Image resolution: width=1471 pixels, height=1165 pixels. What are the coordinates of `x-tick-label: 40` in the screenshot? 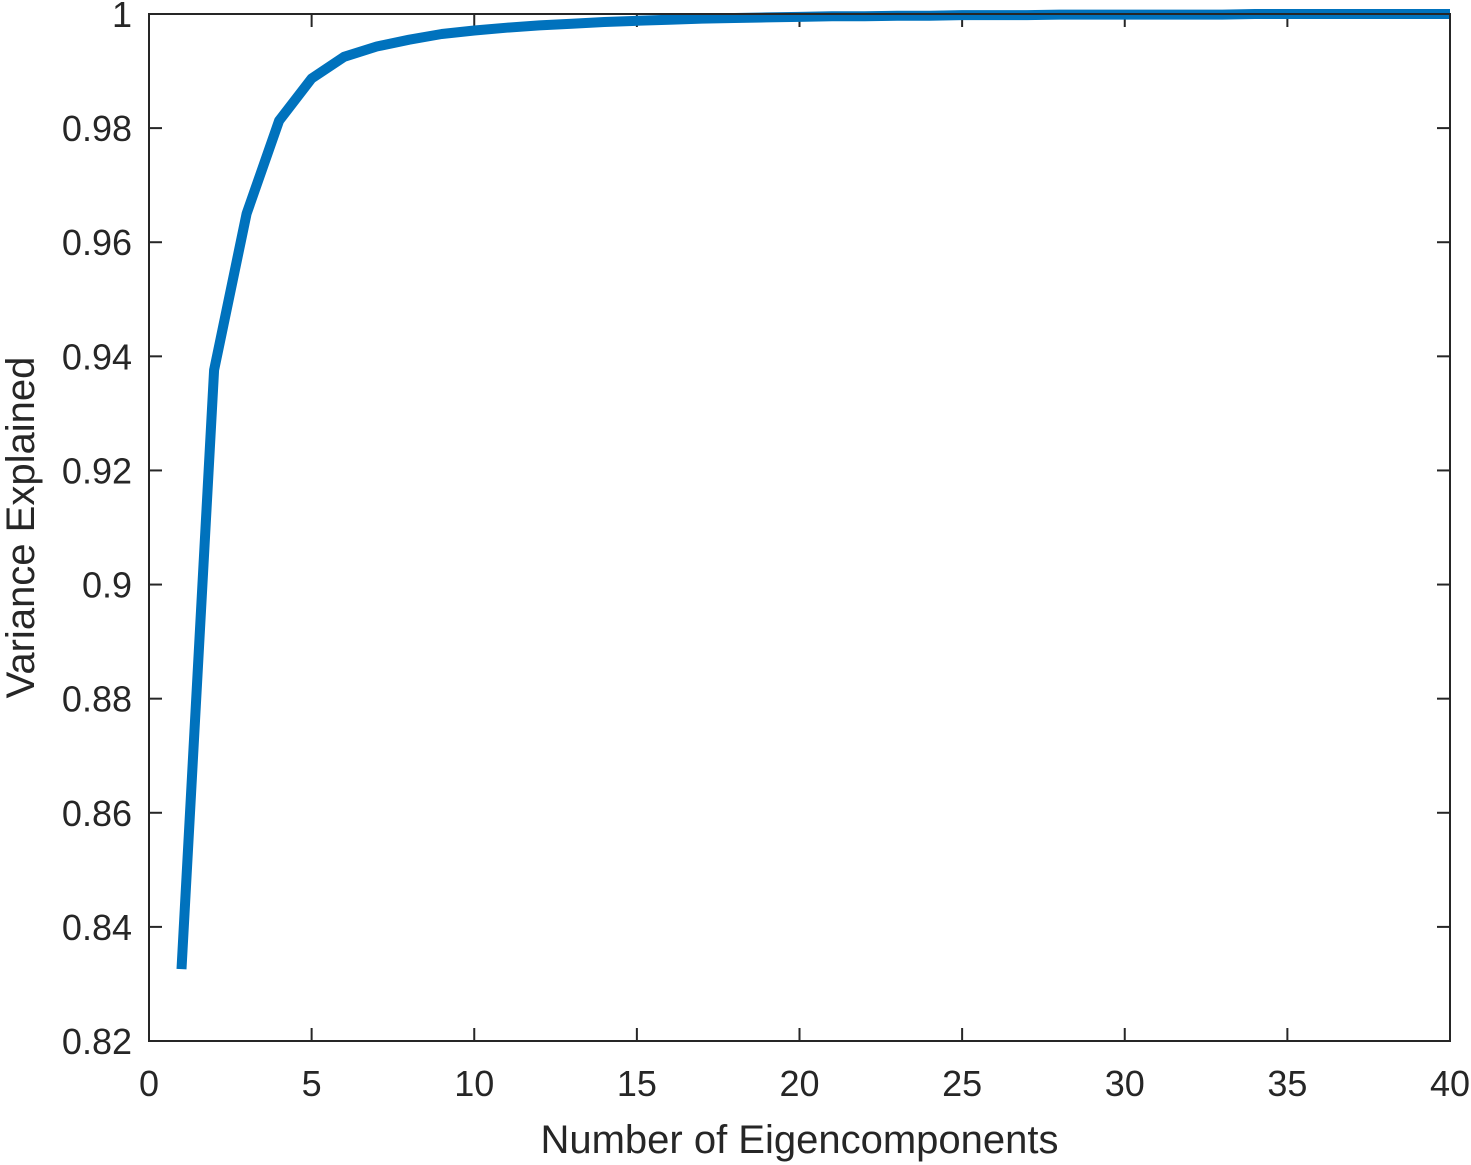 It's located at (1450, 1083).